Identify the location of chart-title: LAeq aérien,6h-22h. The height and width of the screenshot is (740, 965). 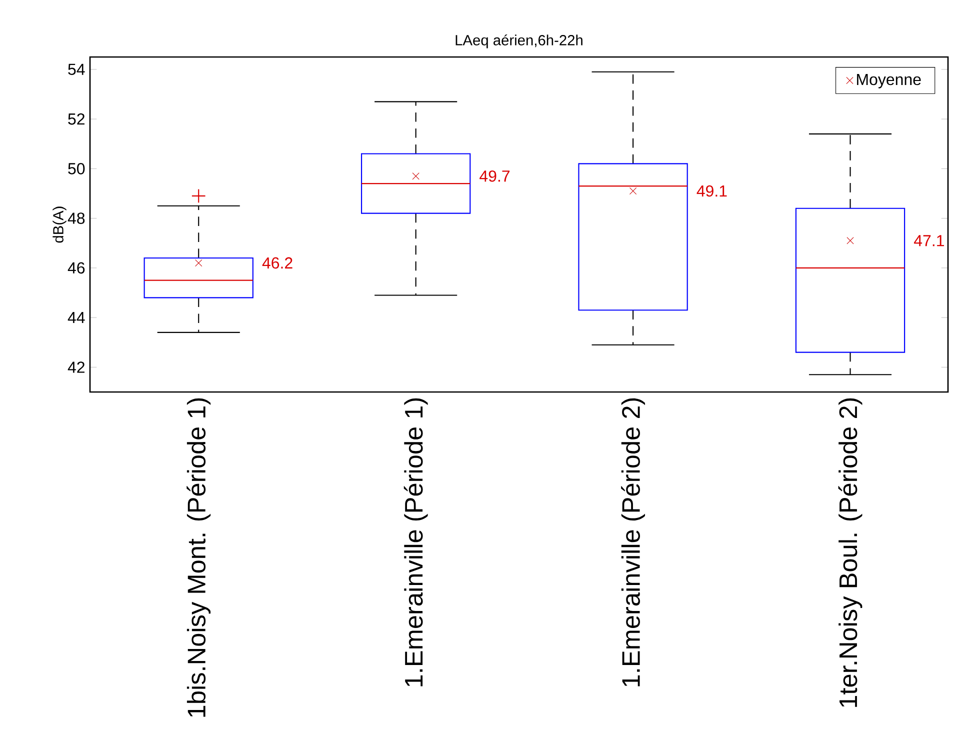
(519, 41).